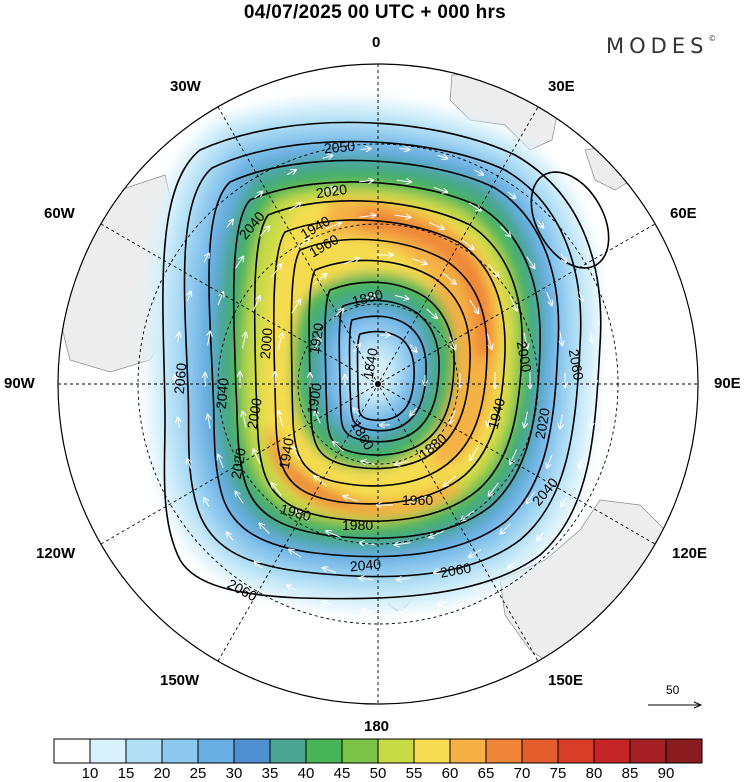 This screenshot has width=750, height=782. I want to click on contour-label: 1900, so click(314, 399).